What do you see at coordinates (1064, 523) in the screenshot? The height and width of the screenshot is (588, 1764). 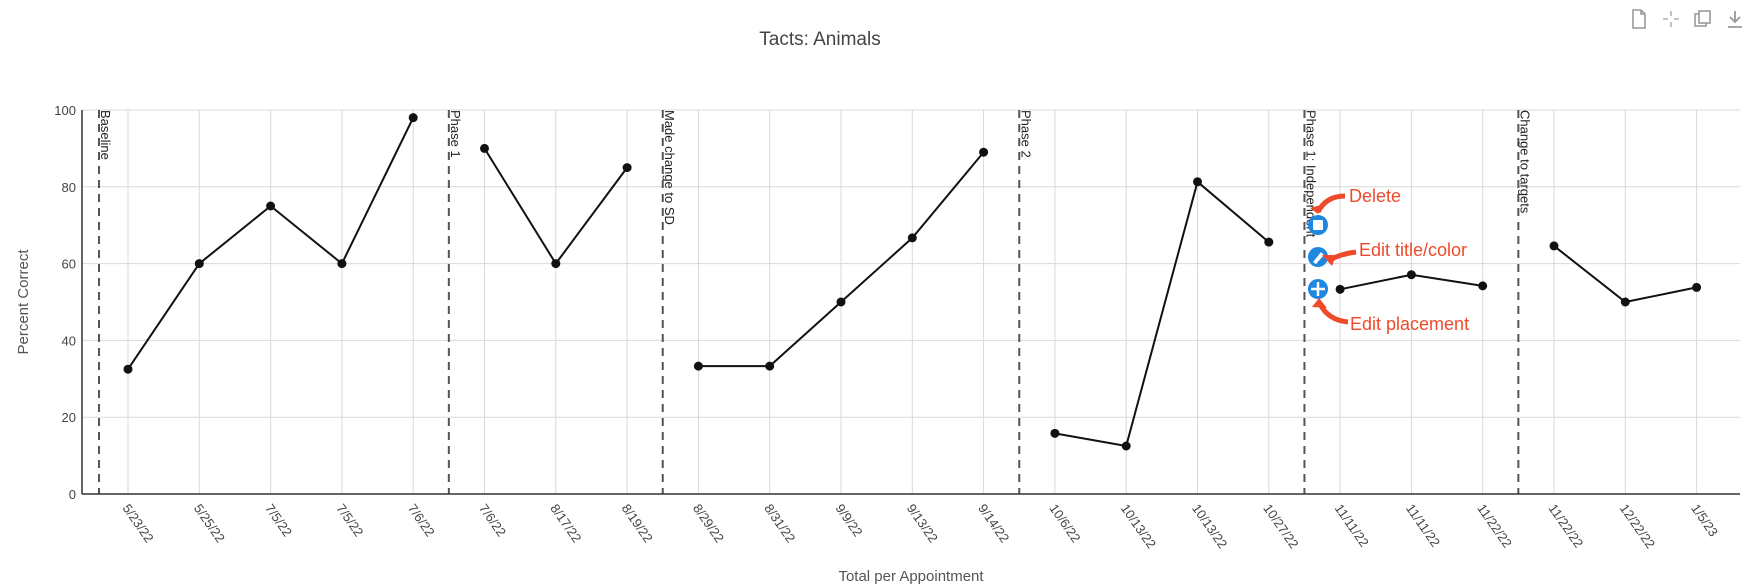 I see `x-tick-label: 10/6/22` at bounding box center [1064, 523].